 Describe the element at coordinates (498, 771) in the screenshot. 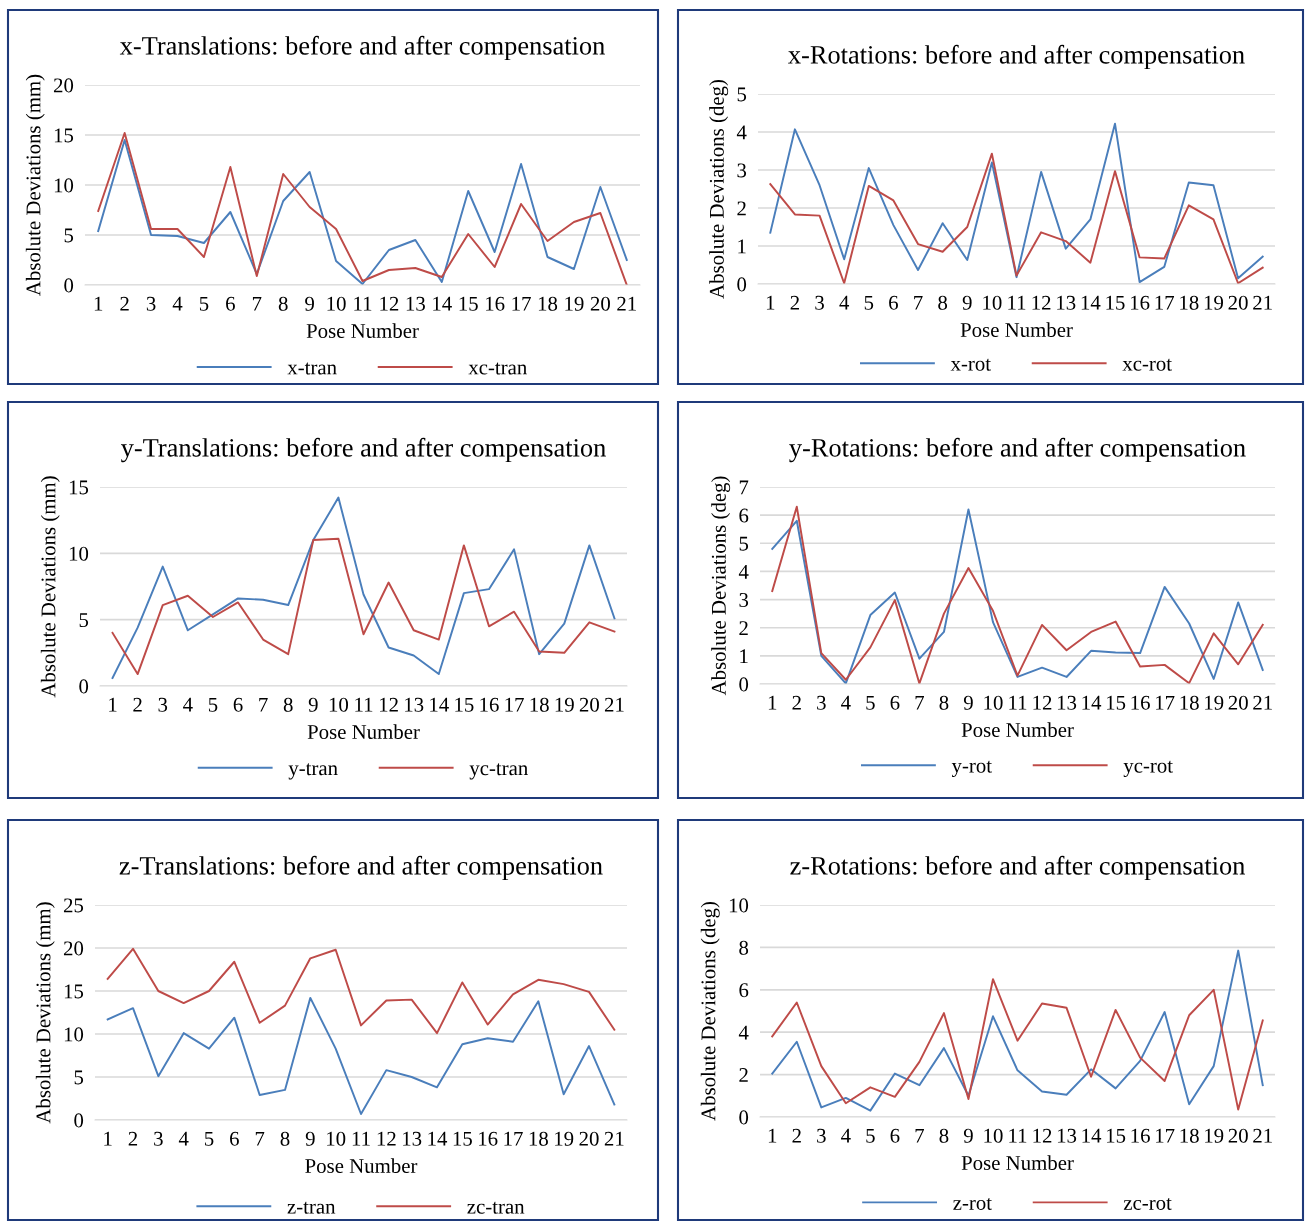

I see `legend-label: yc-tran` at that location.